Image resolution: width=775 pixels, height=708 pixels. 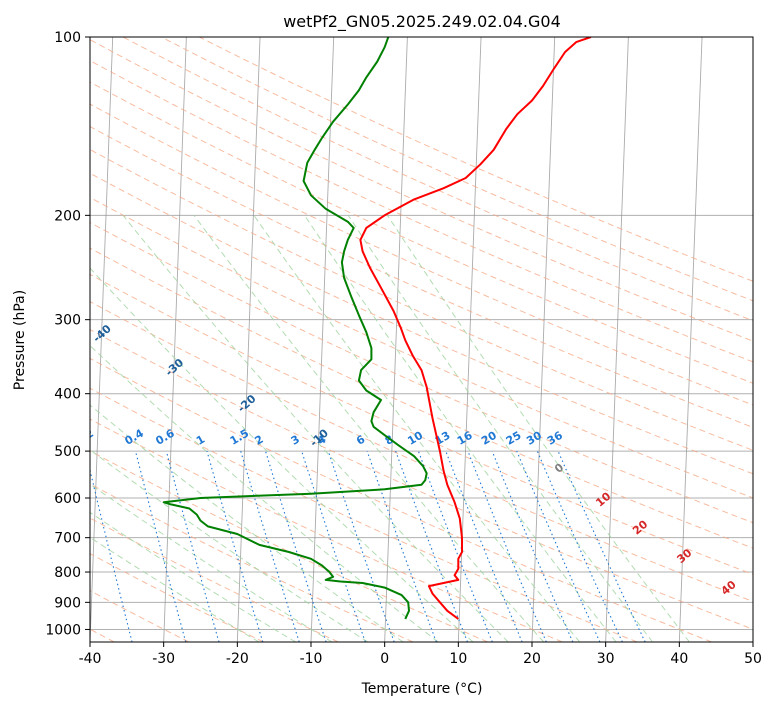 I want to click on x-tick-label: 20, so click(x=532, y=659).